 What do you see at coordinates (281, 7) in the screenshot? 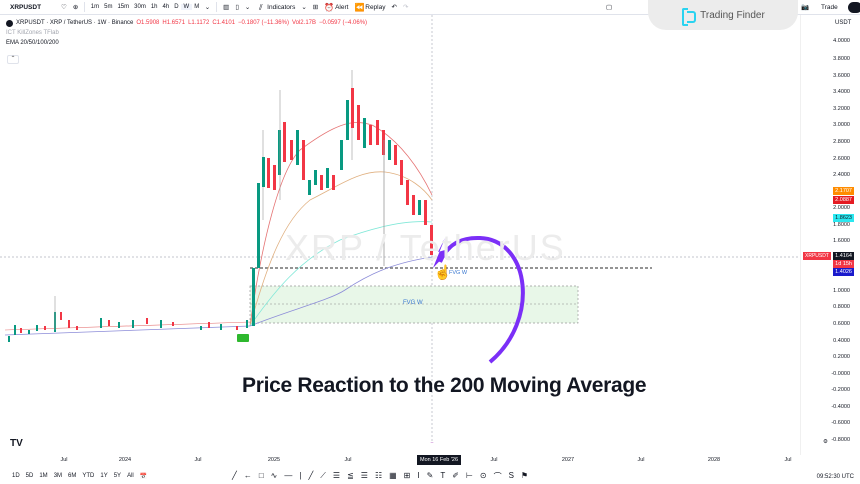
I see `indicators-label: Indicators` at bounding box center [281, 7].